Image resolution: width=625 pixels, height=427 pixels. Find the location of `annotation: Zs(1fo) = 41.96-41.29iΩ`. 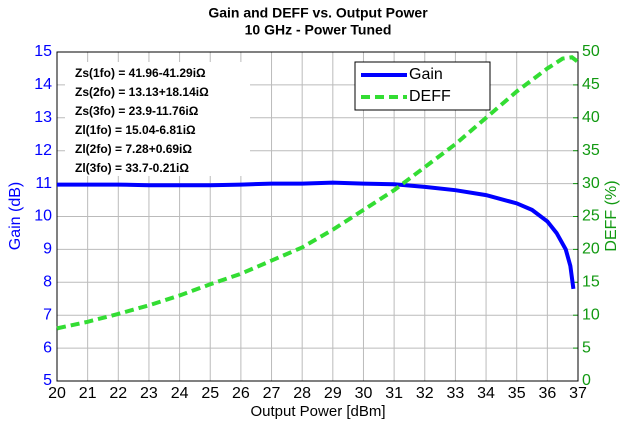

annotation: Zs(1fo) = 41.96-41.29iΩ is located at coordinates (140, 73).